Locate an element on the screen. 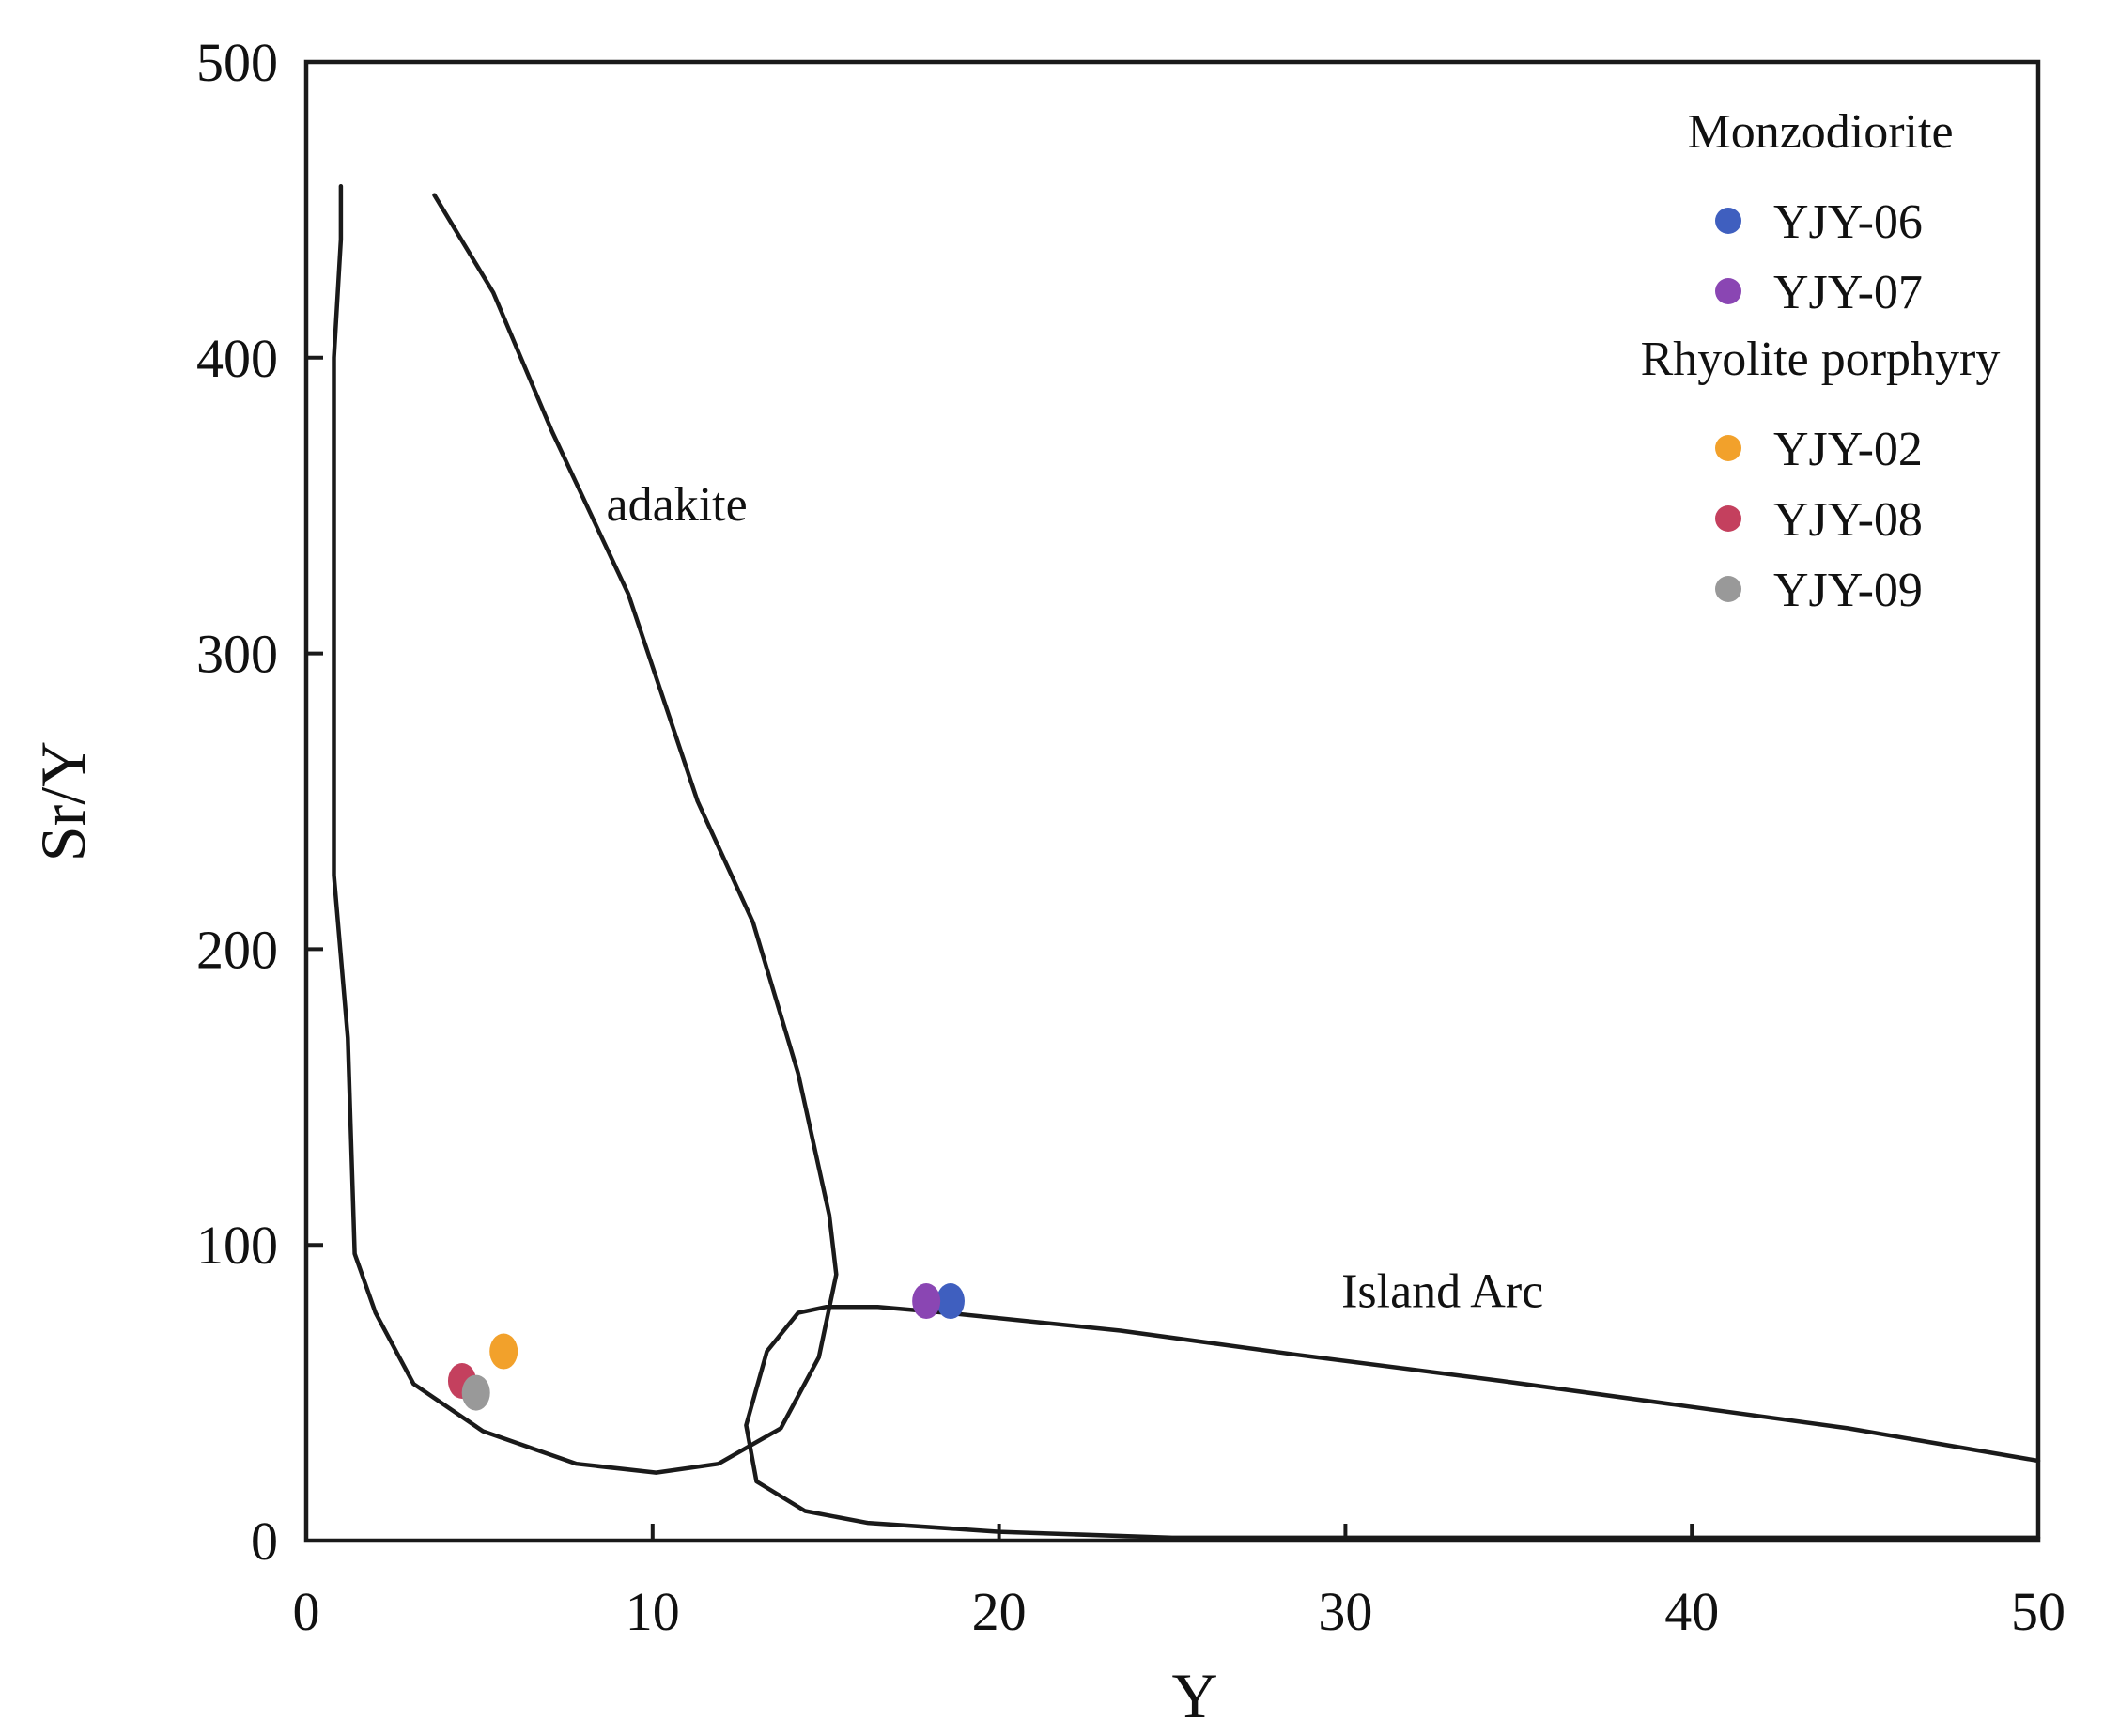 The width and height of the screenshot is (2104, 1736). x-axis-title: Y is located at coordinates (1194, 1695).